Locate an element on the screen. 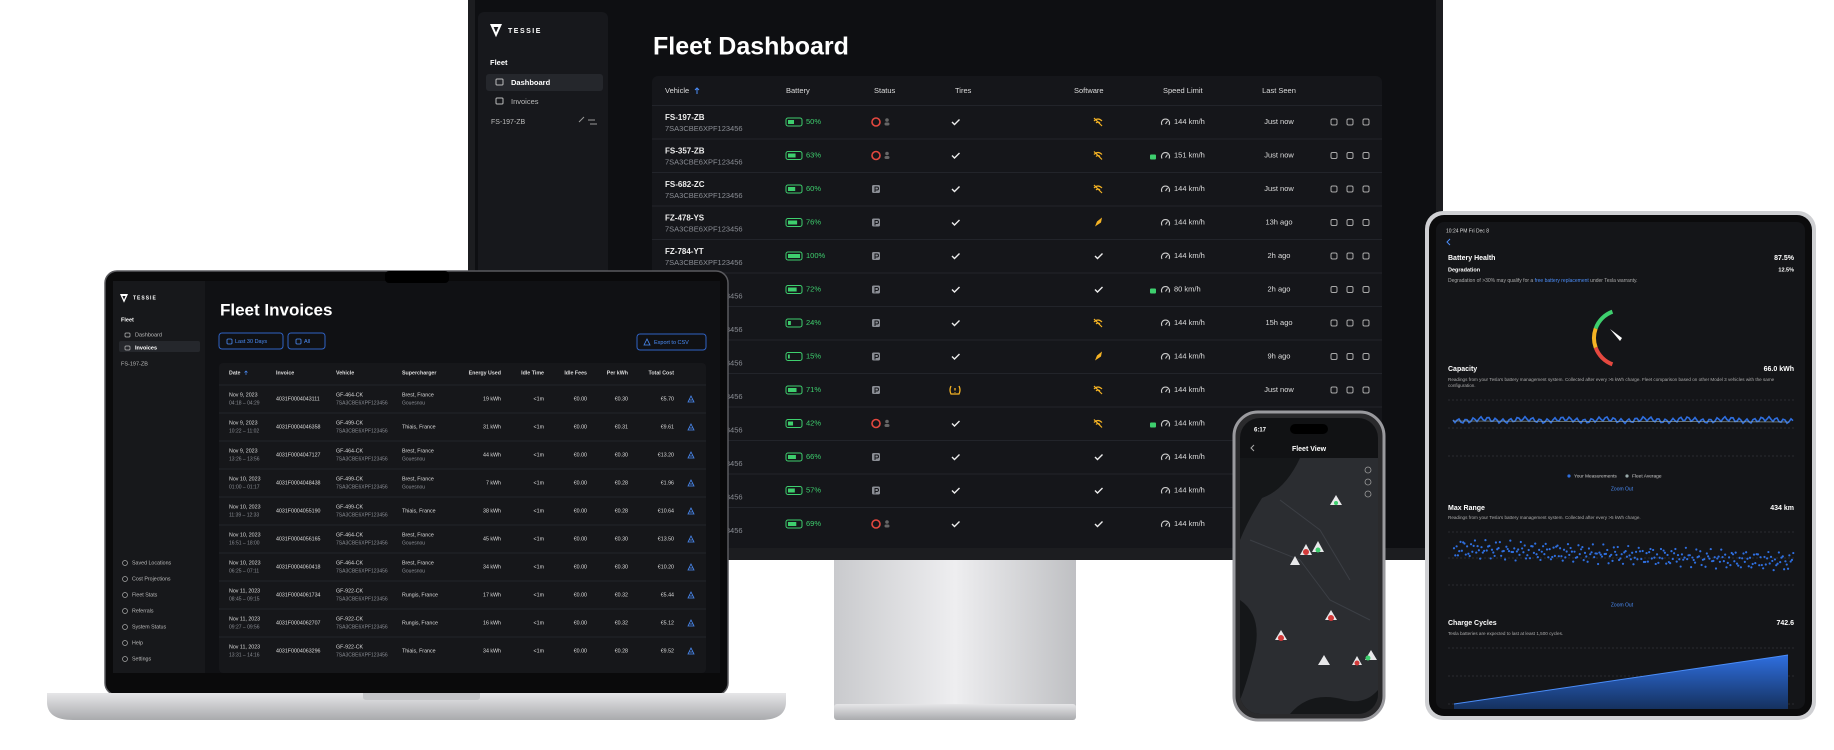 The width and height of the screenshot is (1834, 750). sidebar-section: Fleet is located at coordinates (499, 62).